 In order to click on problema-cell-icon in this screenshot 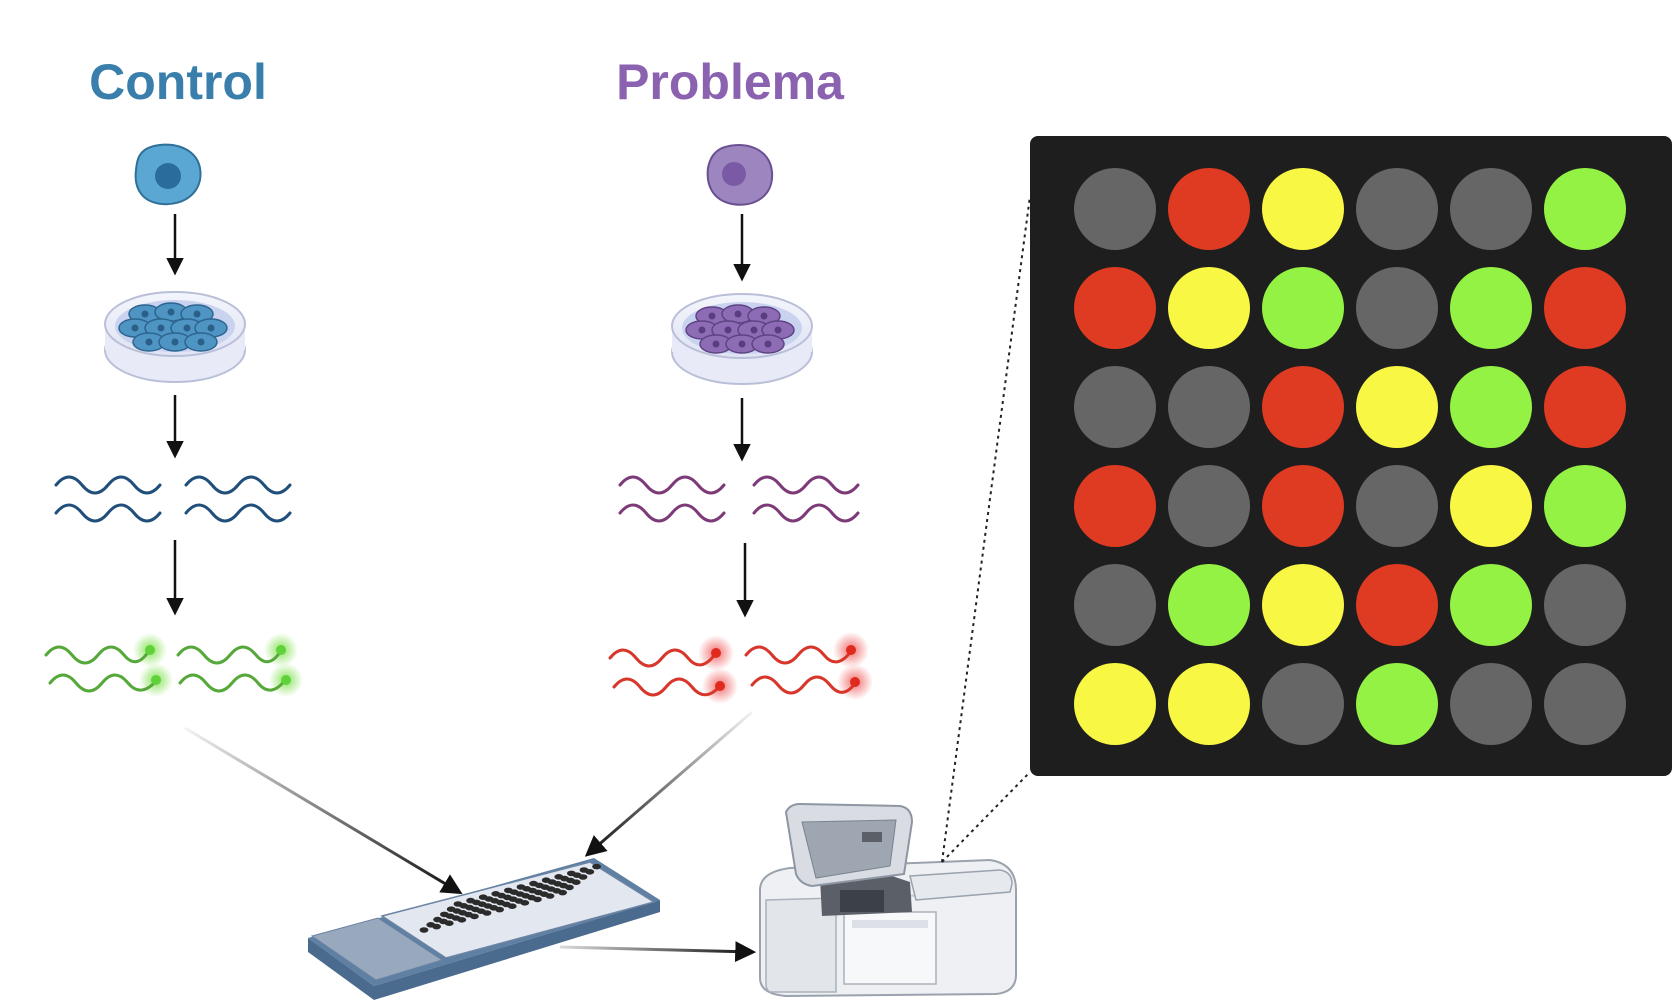, I will do `click(740, 175)`.